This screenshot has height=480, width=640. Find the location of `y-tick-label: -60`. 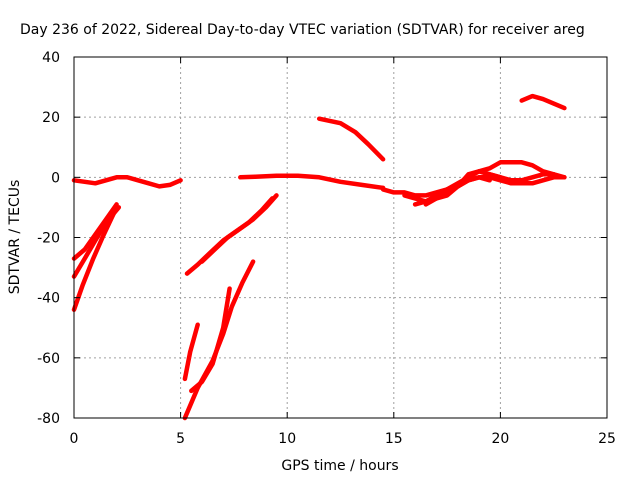

y-tick-label: -60 is located at coordinates (48, 359).